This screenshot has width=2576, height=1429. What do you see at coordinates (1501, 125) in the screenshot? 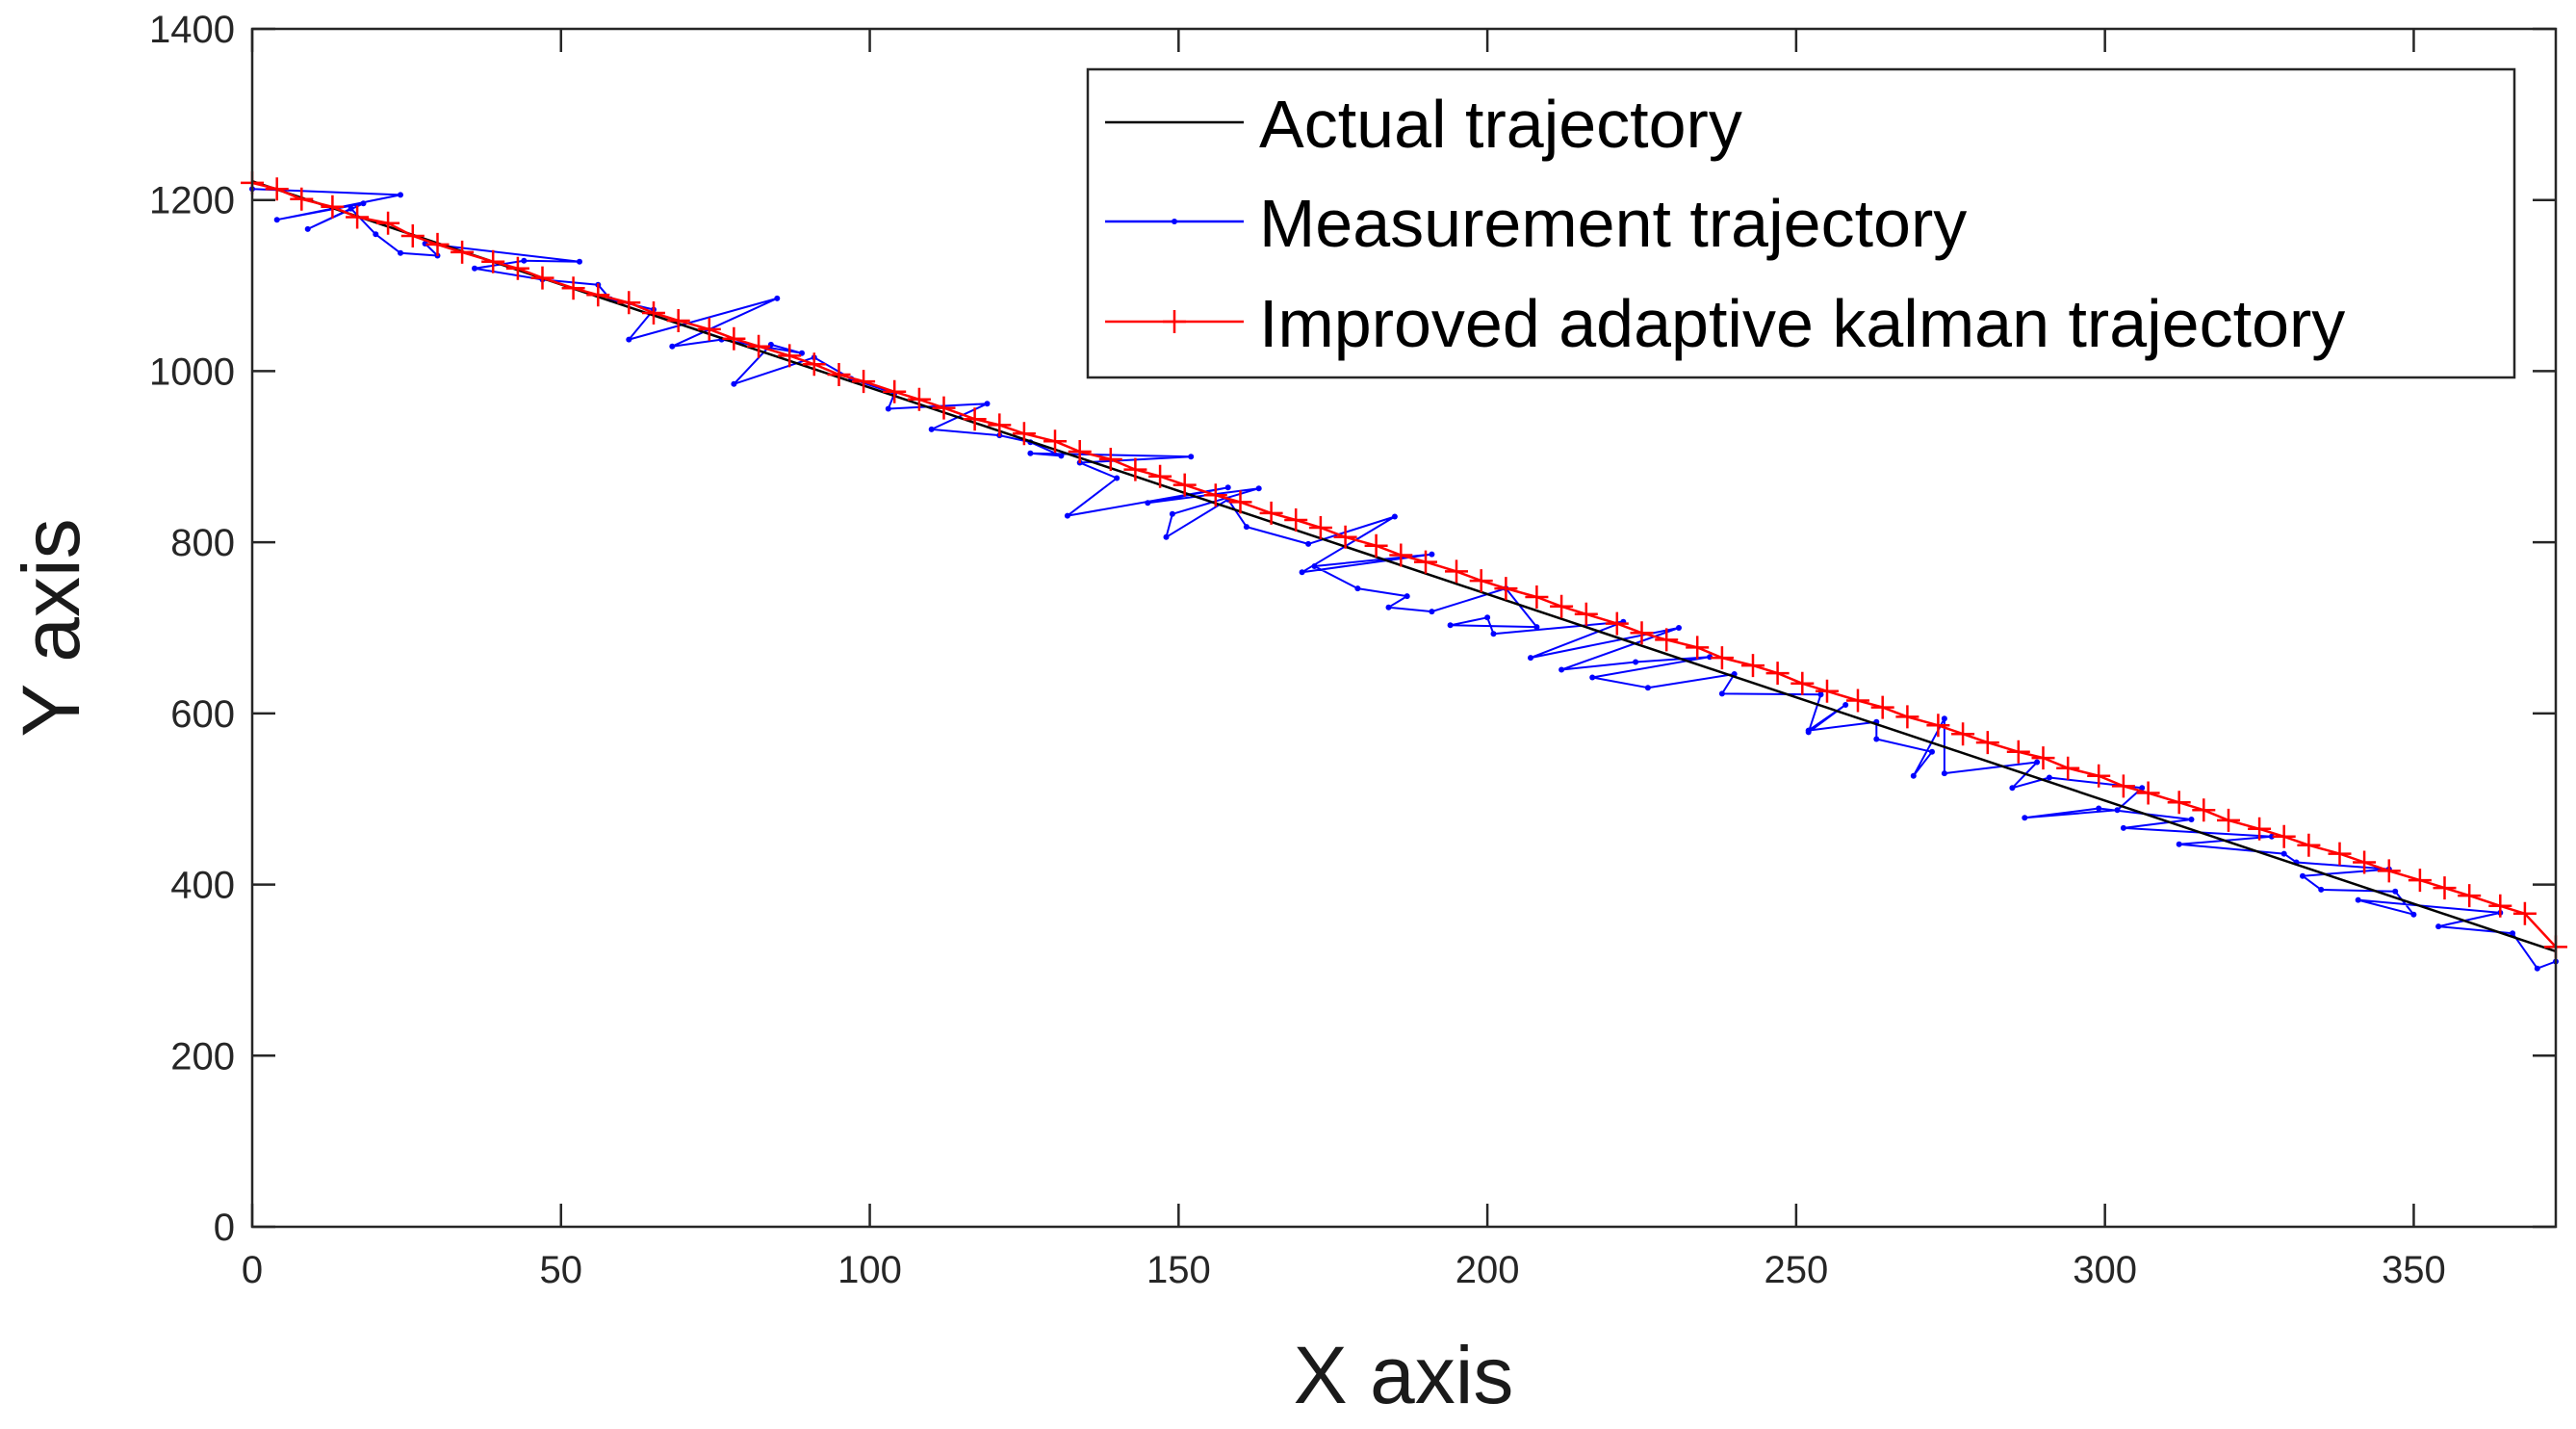
I see `legend-label-actual: Actual trajectory` at bounding box center [1501, 125].